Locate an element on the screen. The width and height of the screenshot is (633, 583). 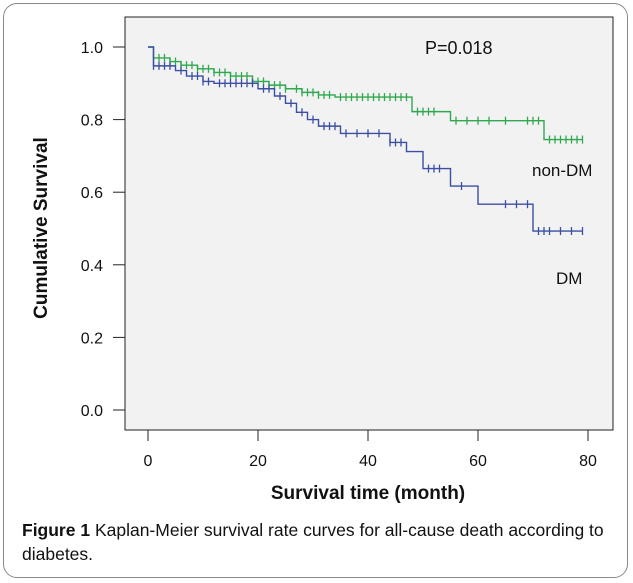
y-tick-label: 0.4 is located at coordinates (92, 266).